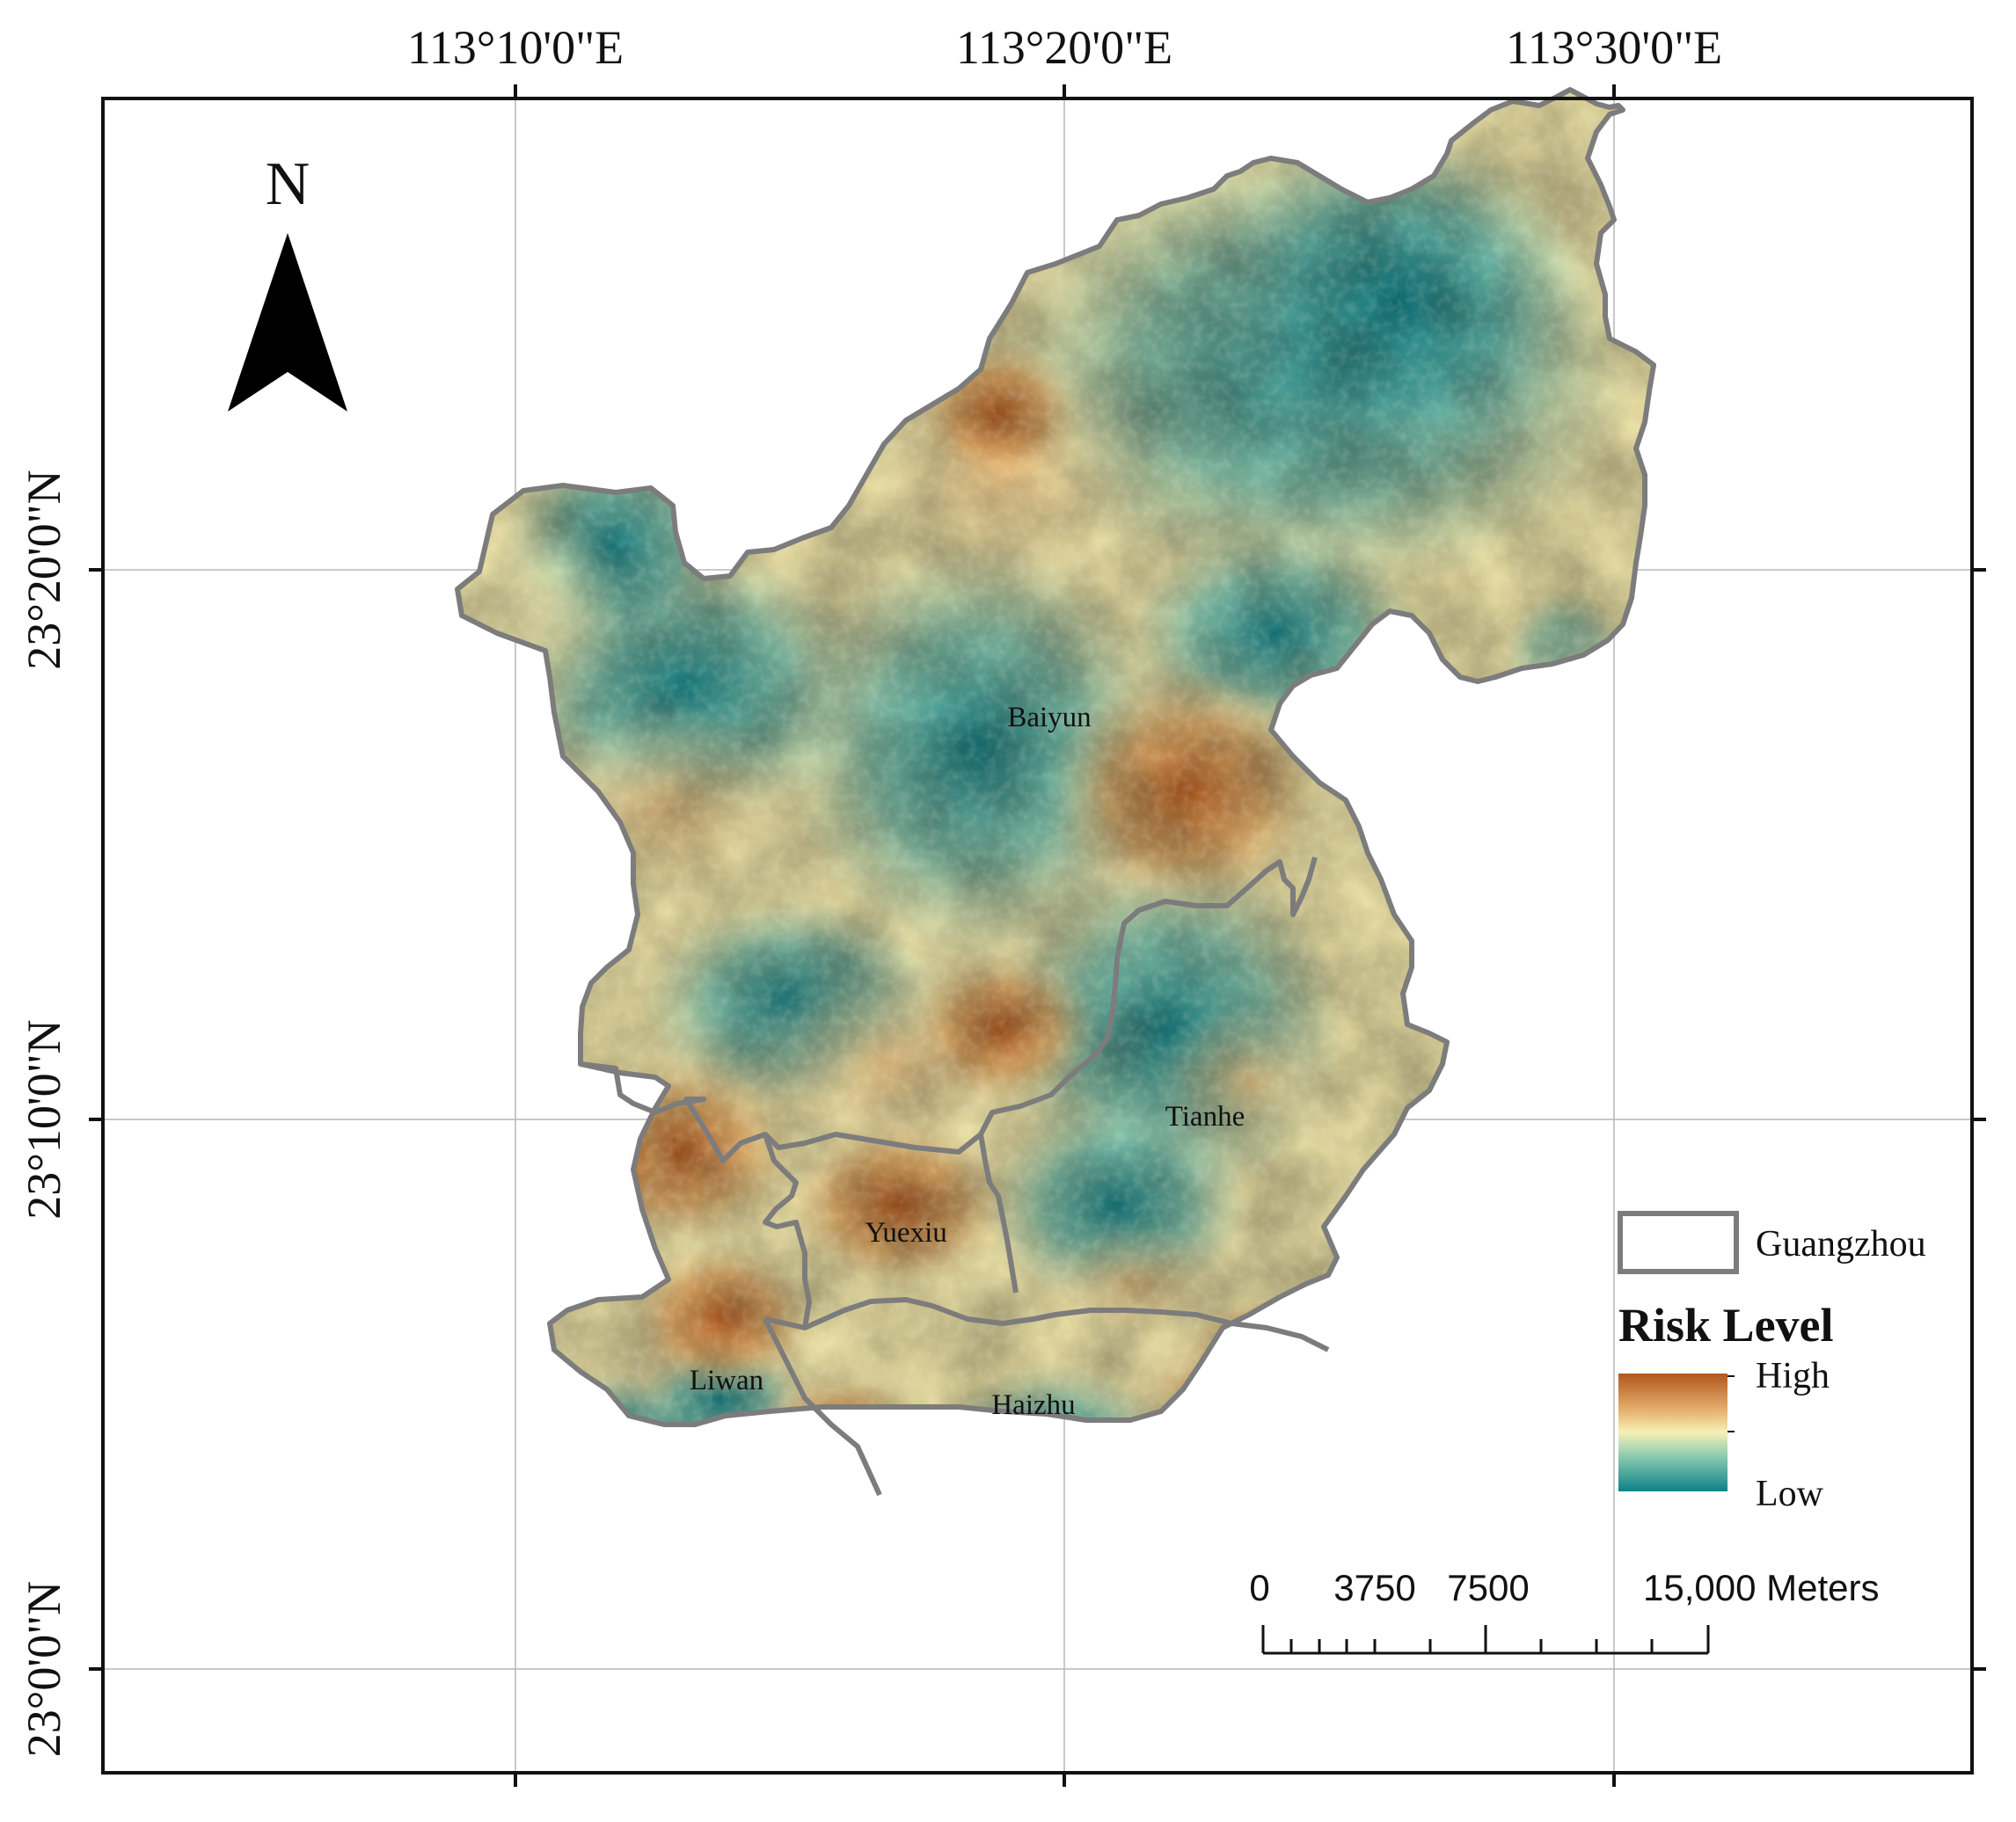 The image size is (2016, 1822). I want to click on north-arrow: N, so click(287, 281).